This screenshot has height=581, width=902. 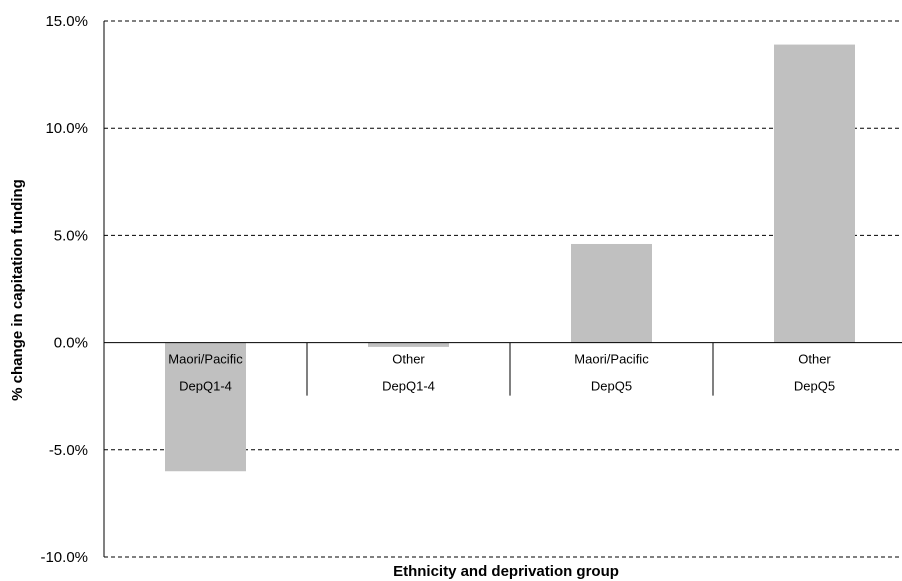 What do you see at coordinates (66, 128) in the screenshot?
I see `y-tick-label: 10.0%` at bounding box center [66, 128].